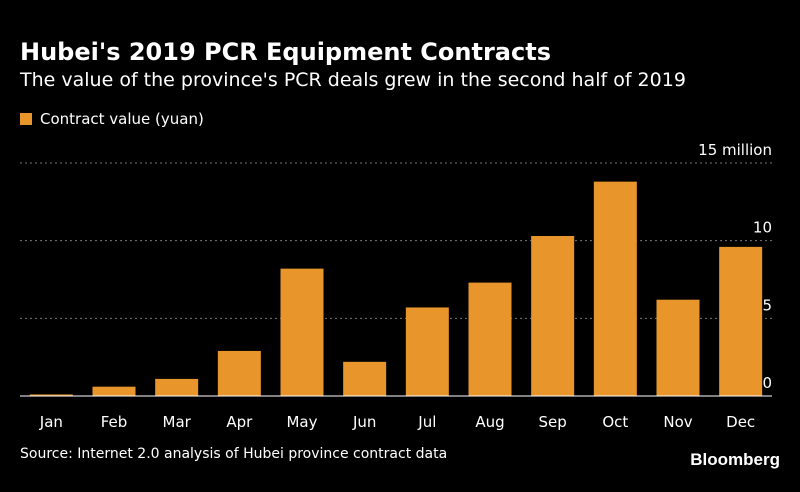 Image resolution: width=800 pixels, height=492 pixels. What do you see at coordinates (735, 459) in the screenshot?
I see `bloomberg-logo: Bloomberg` at bounding box center [735, 459].